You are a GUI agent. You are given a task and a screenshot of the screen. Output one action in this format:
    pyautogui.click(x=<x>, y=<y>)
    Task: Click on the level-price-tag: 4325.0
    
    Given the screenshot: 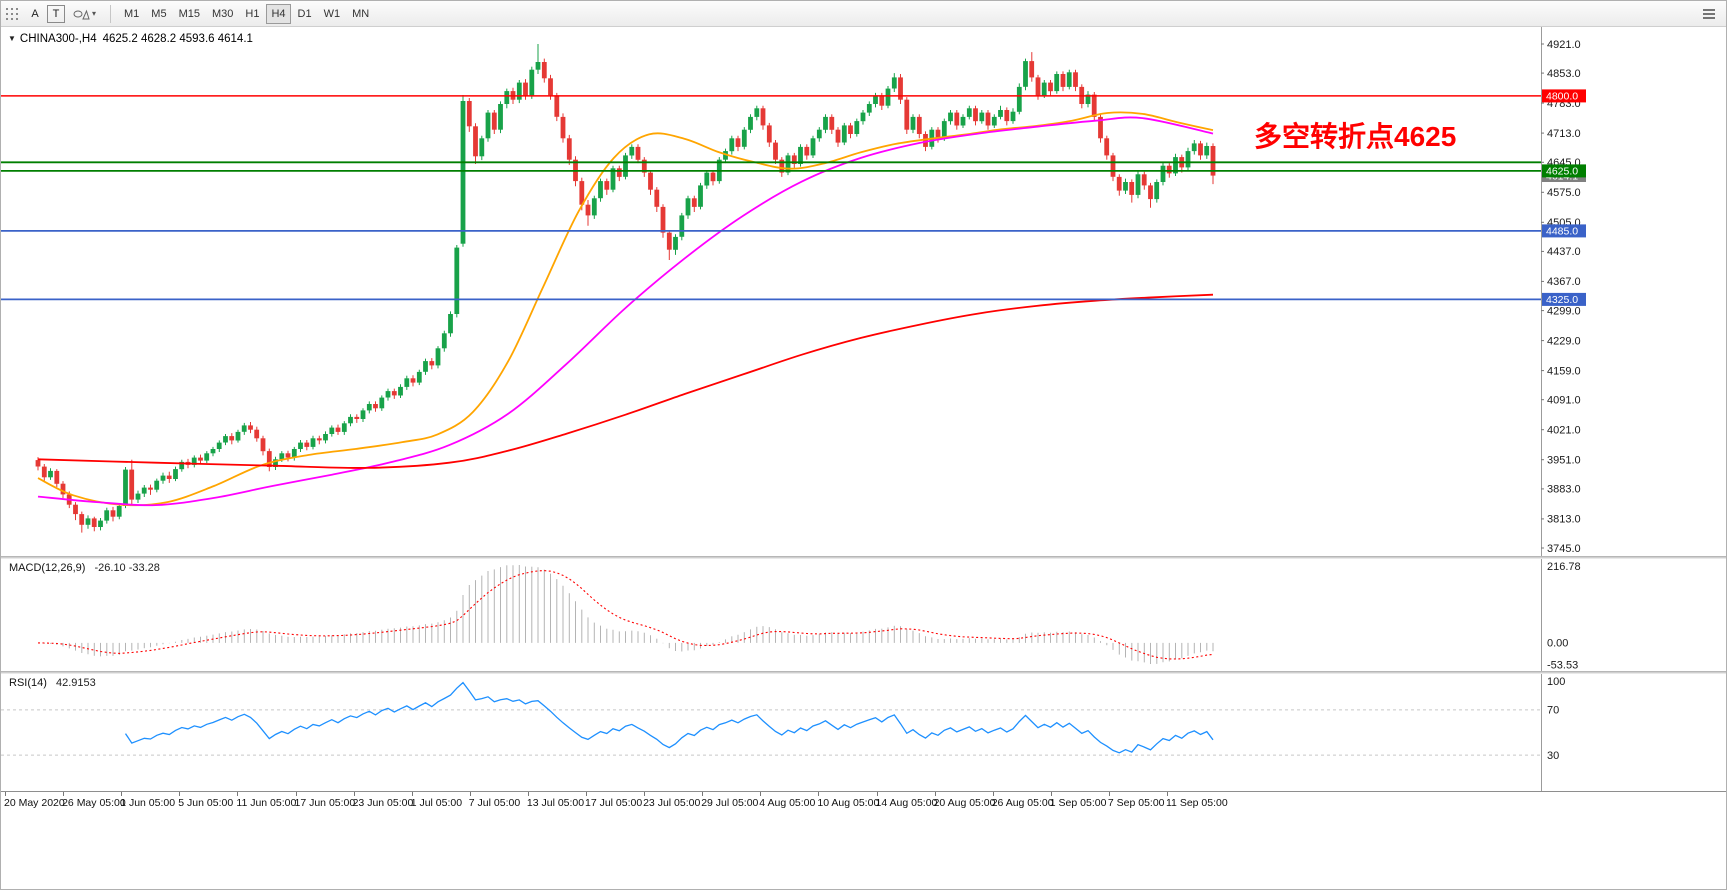 What is the action you would take?
    pyautogui.click(x=1564, y=299)
    